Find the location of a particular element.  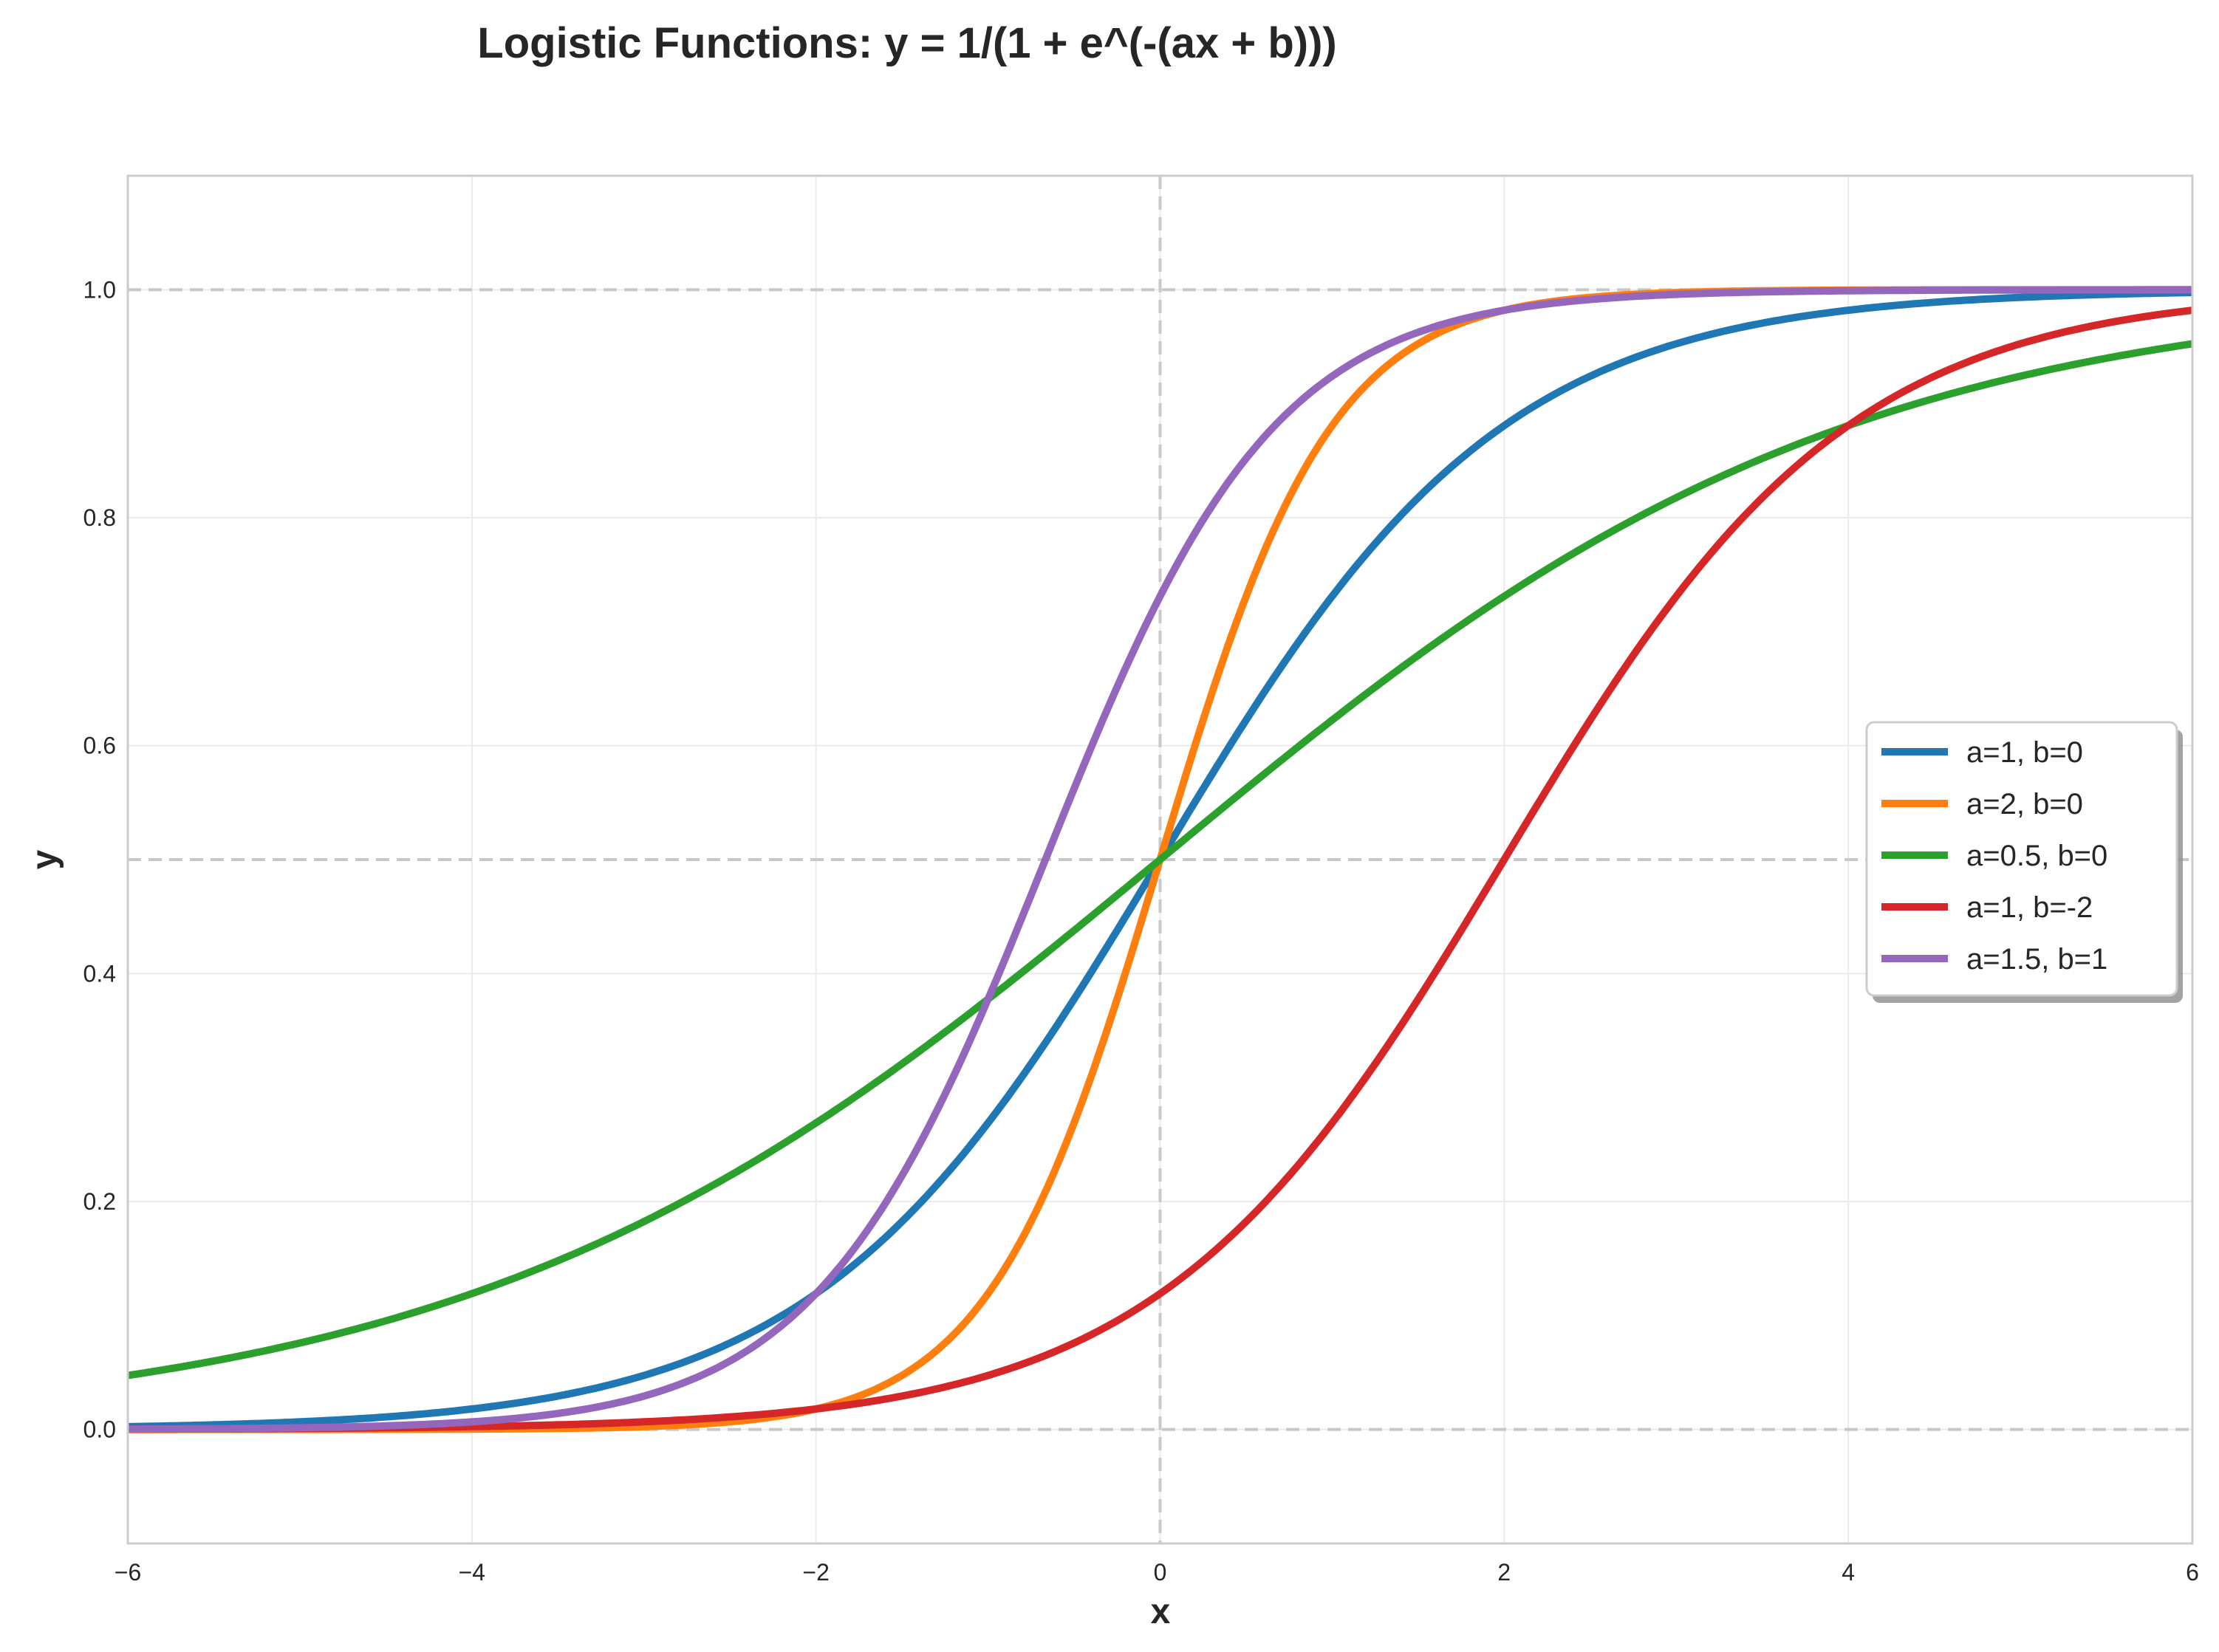

legend-label-0: a=1, b=0 is located at coordinates (2024, 752).